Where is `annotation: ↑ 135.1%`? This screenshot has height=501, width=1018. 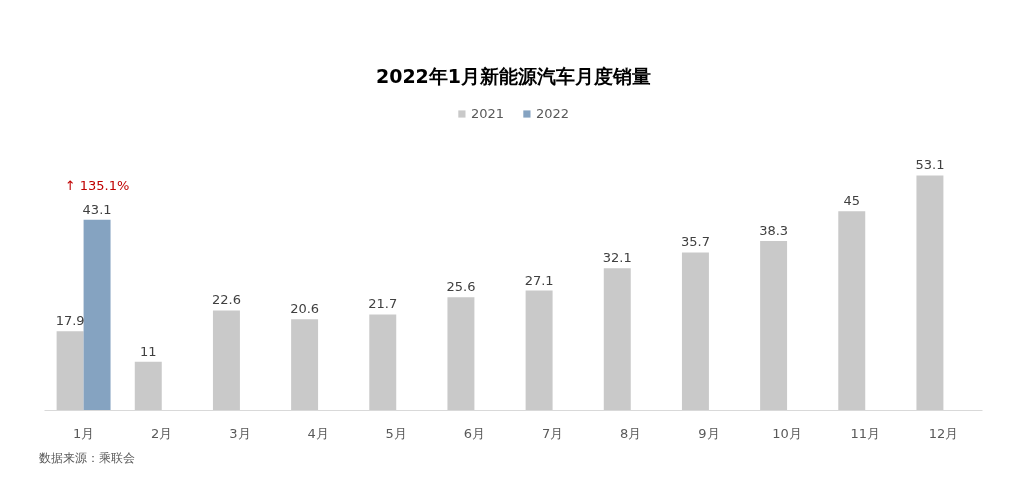
annotation: ↑ 135.1% is located at coordinates (97, 185).